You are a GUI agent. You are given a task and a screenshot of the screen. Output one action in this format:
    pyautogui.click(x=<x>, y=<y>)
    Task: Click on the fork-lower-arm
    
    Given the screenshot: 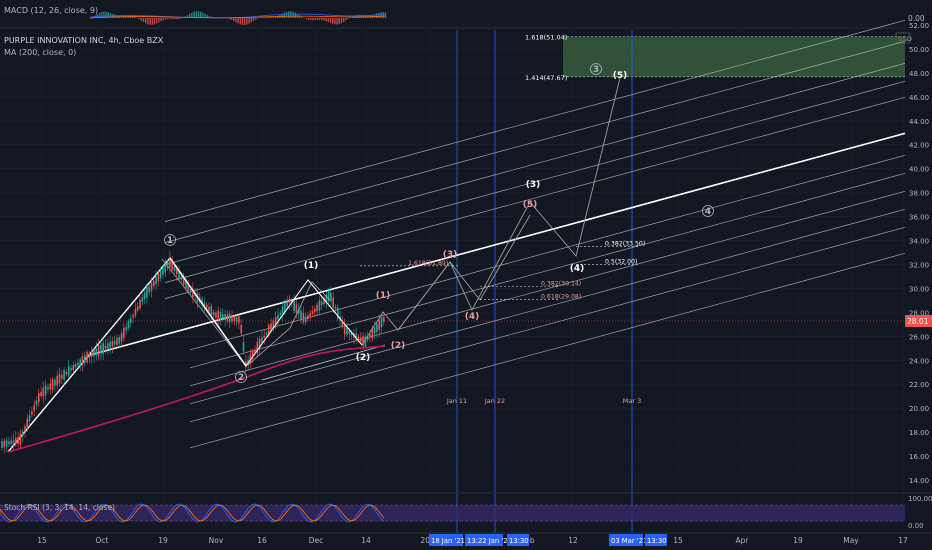 What is the action you would take?
    pyautogui.click(x=323, y=362)
    